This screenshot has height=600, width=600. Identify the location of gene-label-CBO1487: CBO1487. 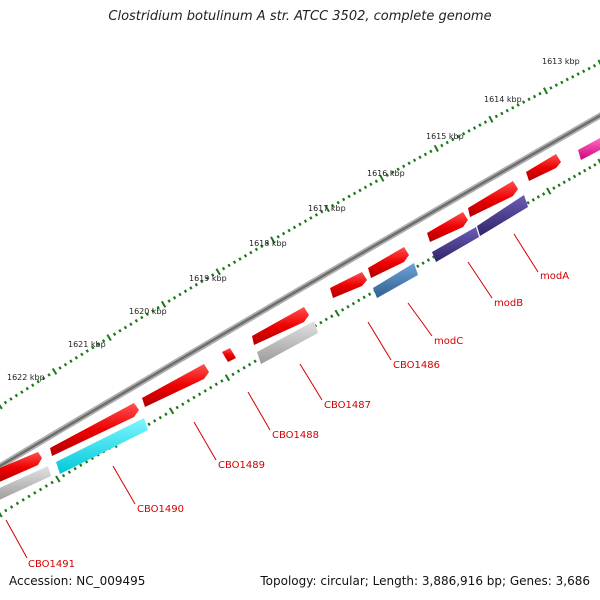
(347, 405).